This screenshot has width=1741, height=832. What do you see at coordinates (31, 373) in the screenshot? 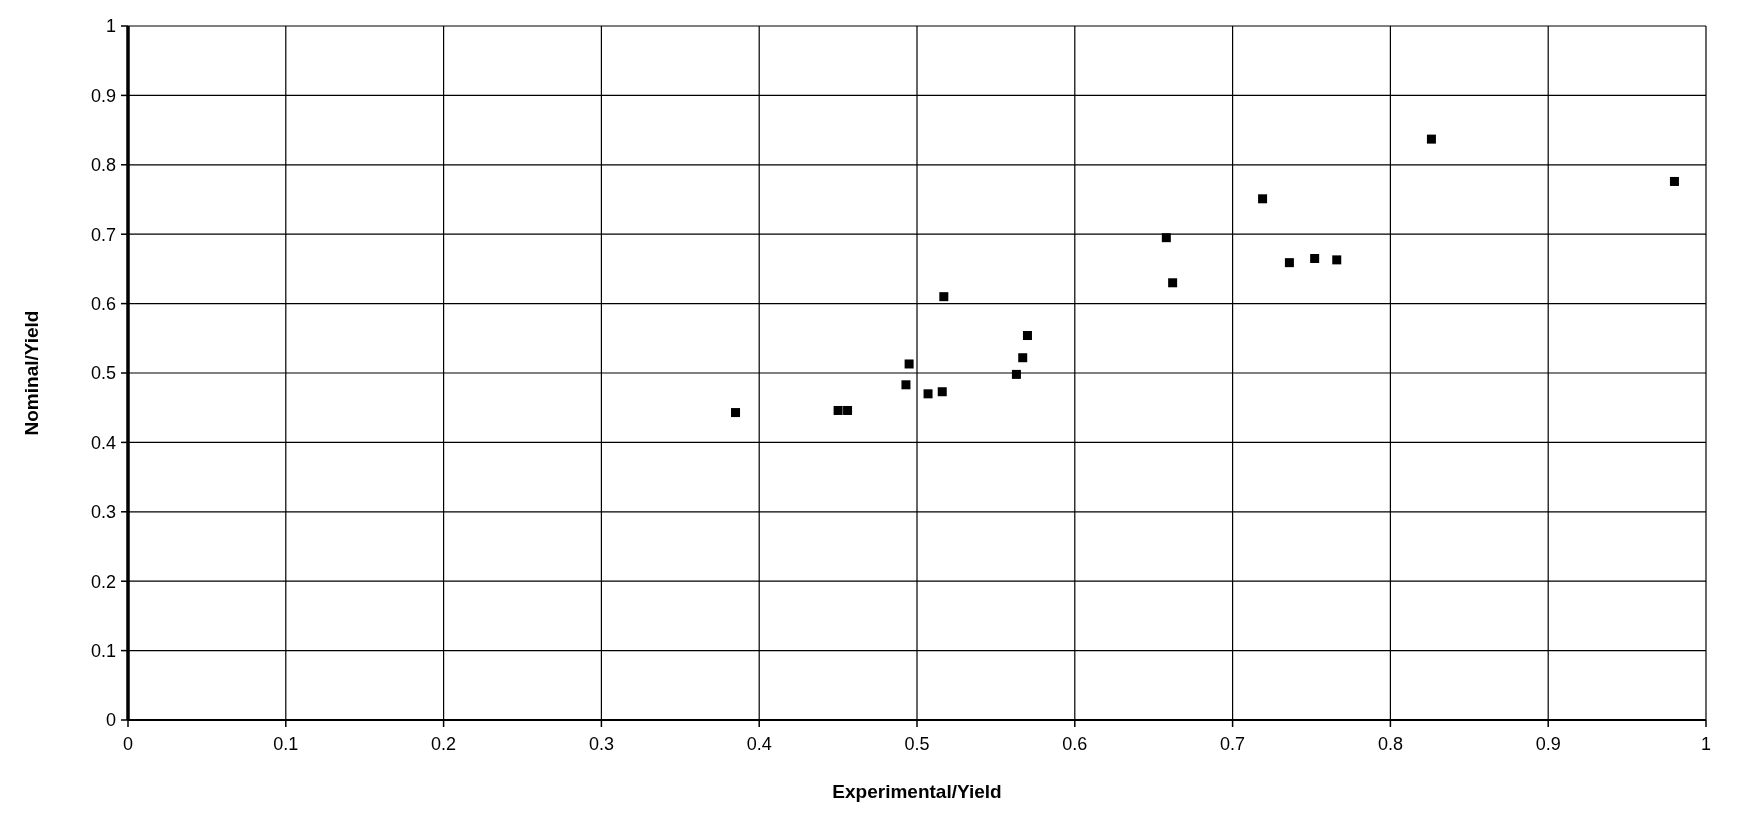
I see `y-axis-title: Nominal/Yield` at bounding box center [31, 373].